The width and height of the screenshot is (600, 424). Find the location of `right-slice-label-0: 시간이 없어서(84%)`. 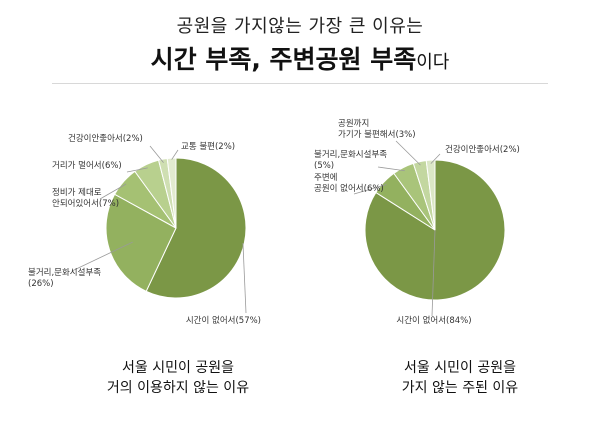

right-slice-label-0: 시간이 없어서(84%) is located at coordinates (433, 320).